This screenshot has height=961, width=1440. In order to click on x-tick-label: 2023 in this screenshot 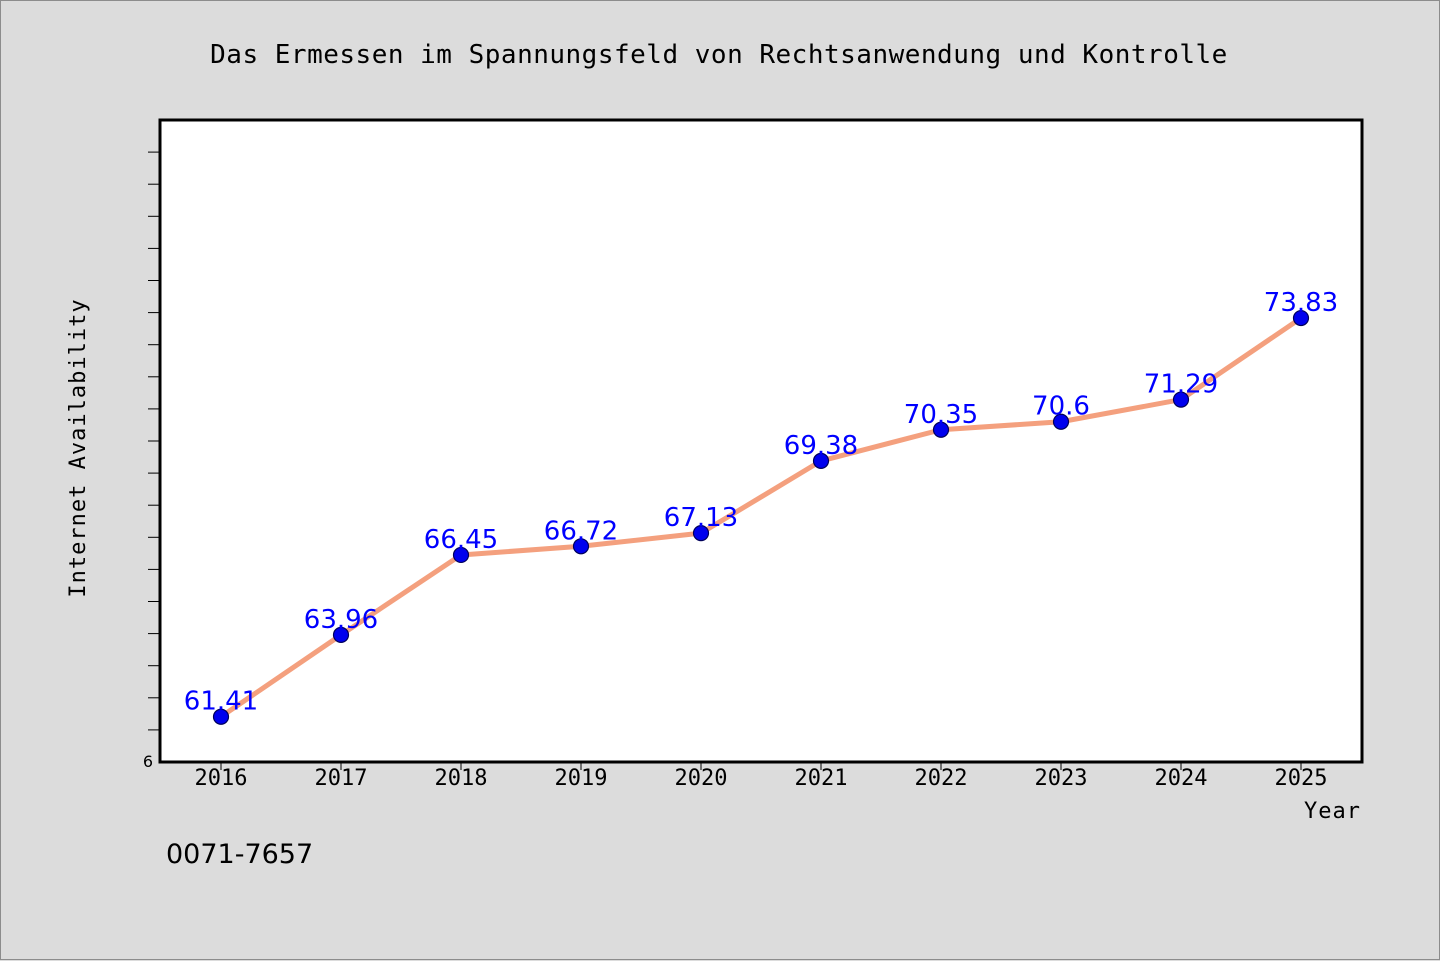, I will do `click(1061, 778)`.